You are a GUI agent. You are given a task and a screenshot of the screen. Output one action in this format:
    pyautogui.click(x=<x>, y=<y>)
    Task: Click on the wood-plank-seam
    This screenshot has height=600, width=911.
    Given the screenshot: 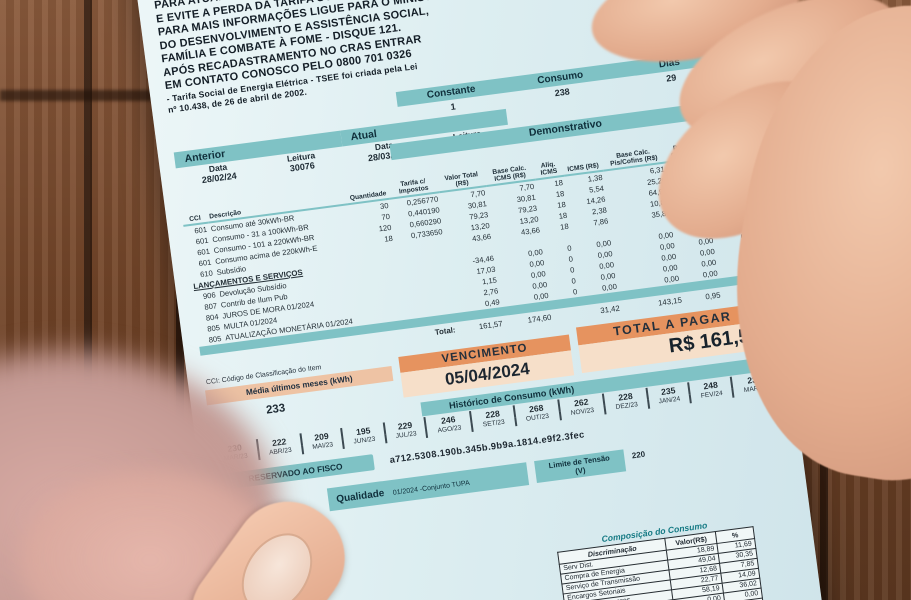 What is the action you would take?
    pyautogui.click(x=95, y=95)
    